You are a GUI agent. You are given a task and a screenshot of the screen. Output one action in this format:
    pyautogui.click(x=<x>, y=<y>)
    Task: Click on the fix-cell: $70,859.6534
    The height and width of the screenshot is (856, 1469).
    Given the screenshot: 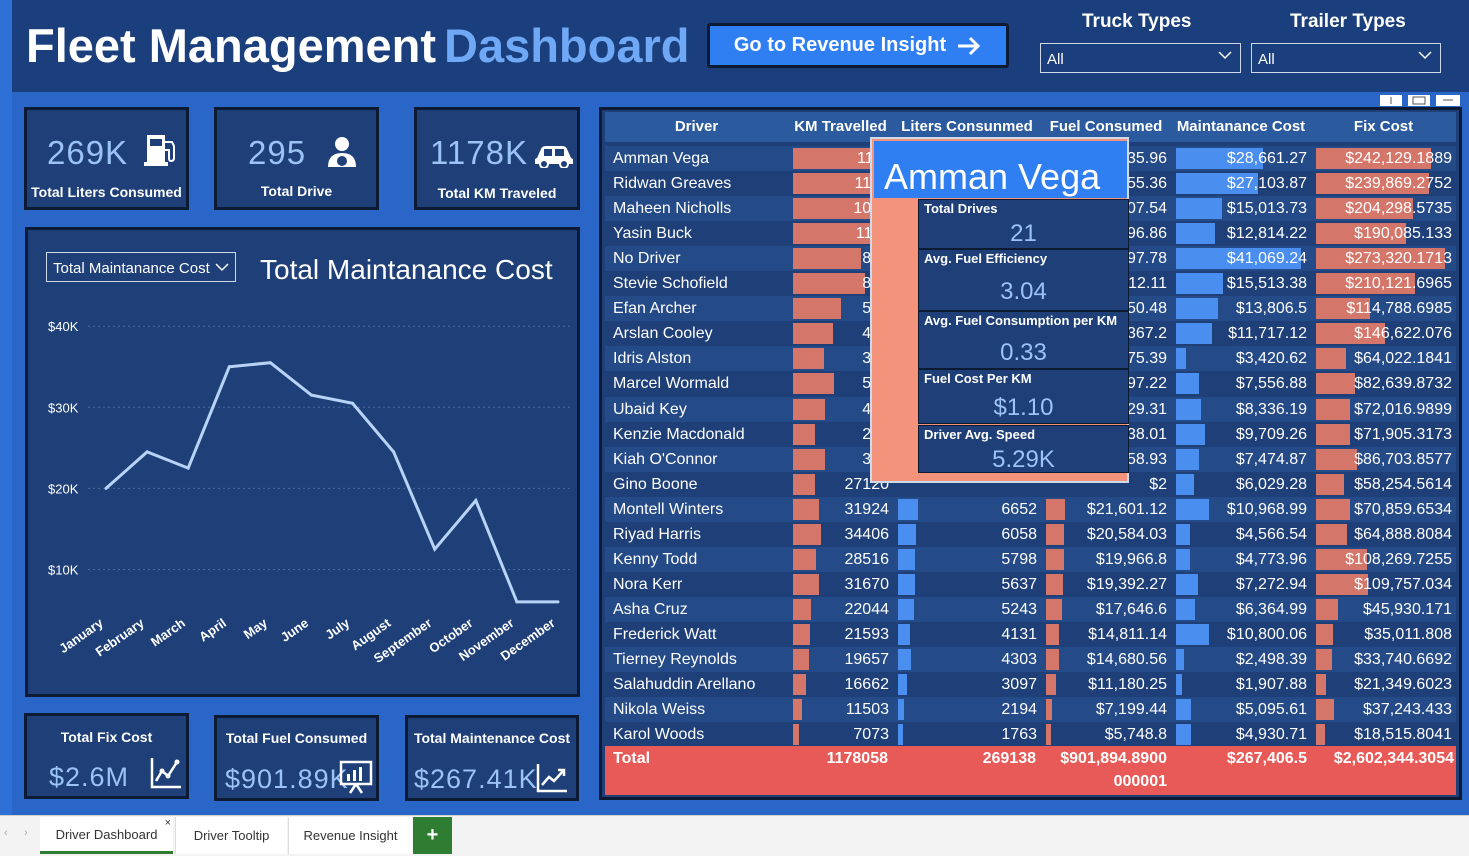 What is the action you would take?
    pyautogui.click(x=1403, y=509)
    